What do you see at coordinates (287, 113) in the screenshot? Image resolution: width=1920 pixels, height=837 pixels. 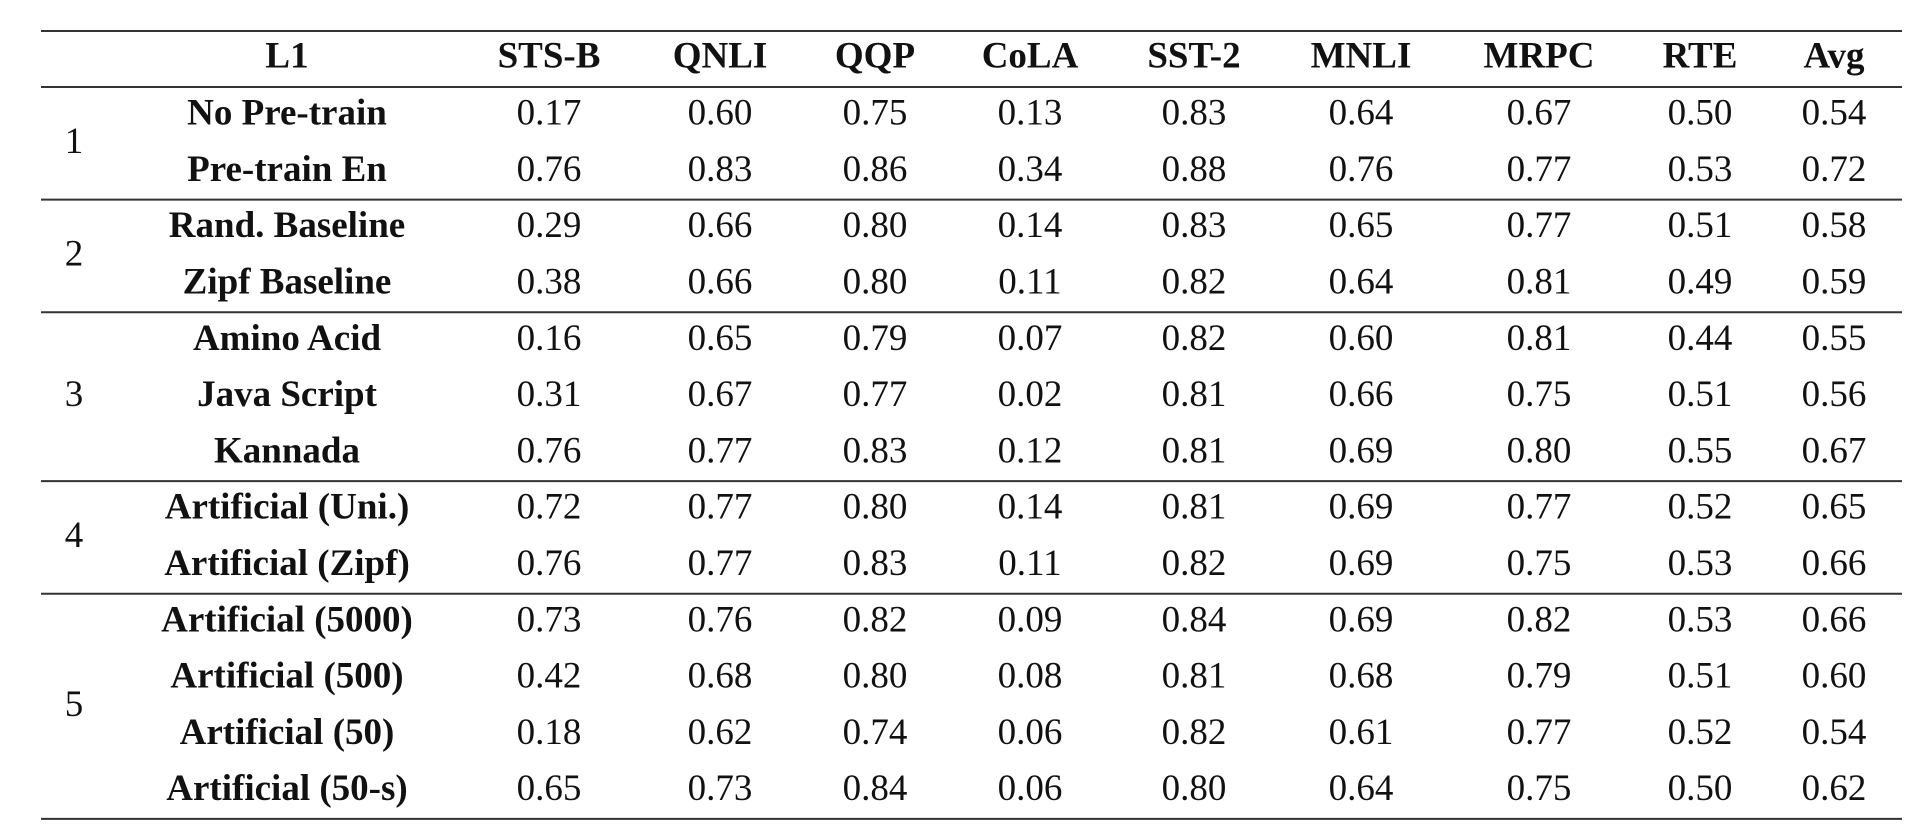 I see `row-name: No Pre-train` at bounding box center [287, 113].